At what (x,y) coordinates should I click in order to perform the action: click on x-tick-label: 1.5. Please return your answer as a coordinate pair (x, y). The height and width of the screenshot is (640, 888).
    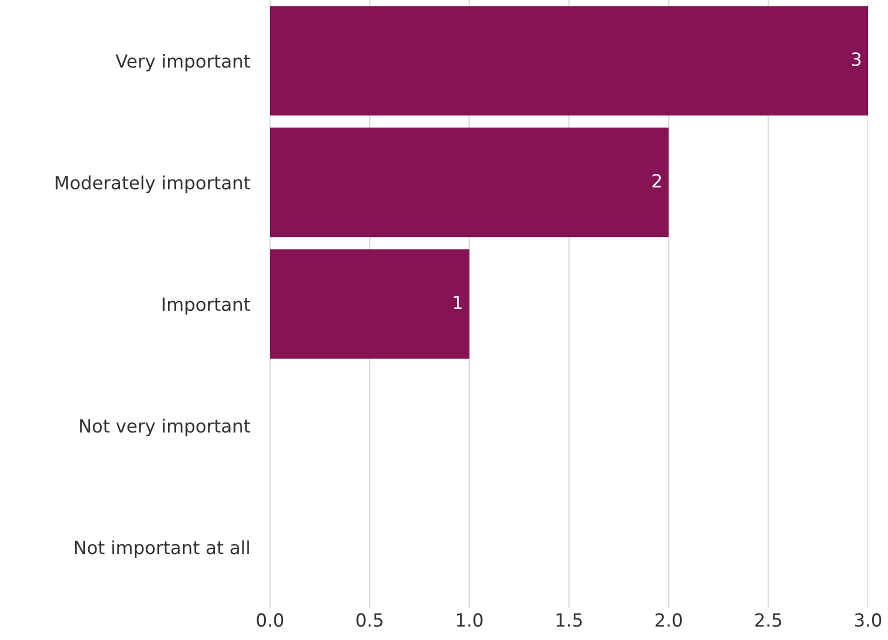
    Looking at the image, I should click on (569, 620).